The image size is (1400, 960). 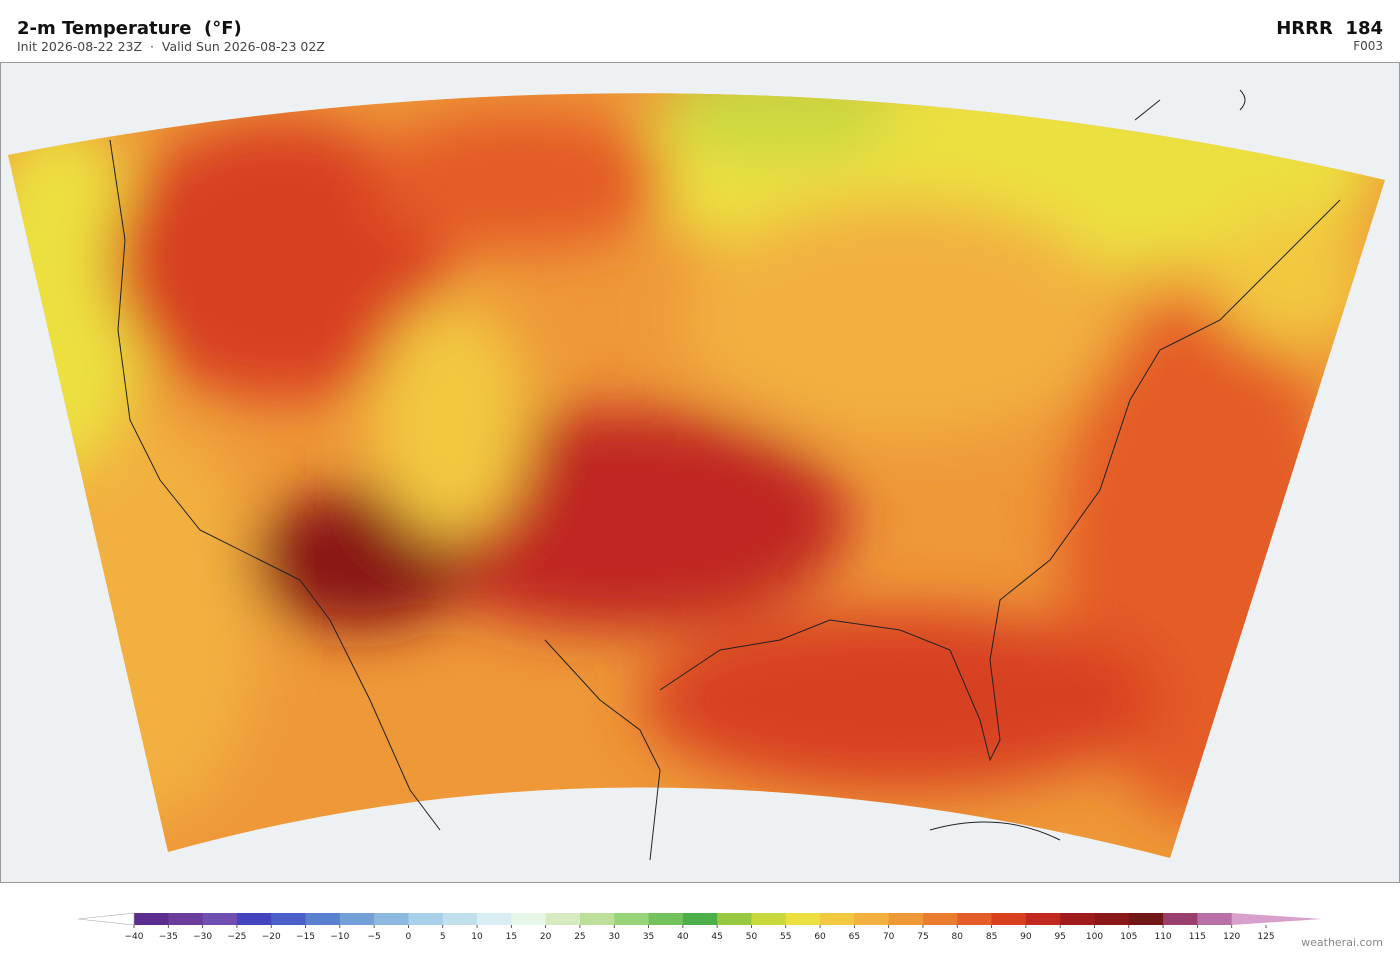 I want to click on colorbar-tick-label: 25, so click(x=579, y=937).